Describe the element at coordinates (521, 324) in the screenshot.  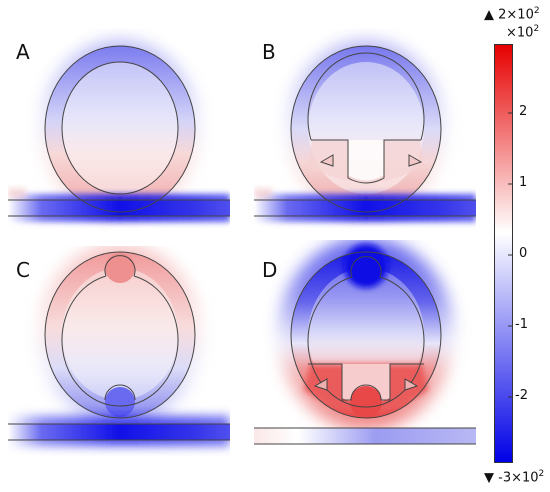
I see `colorbar-tick-label: -1` at that location.